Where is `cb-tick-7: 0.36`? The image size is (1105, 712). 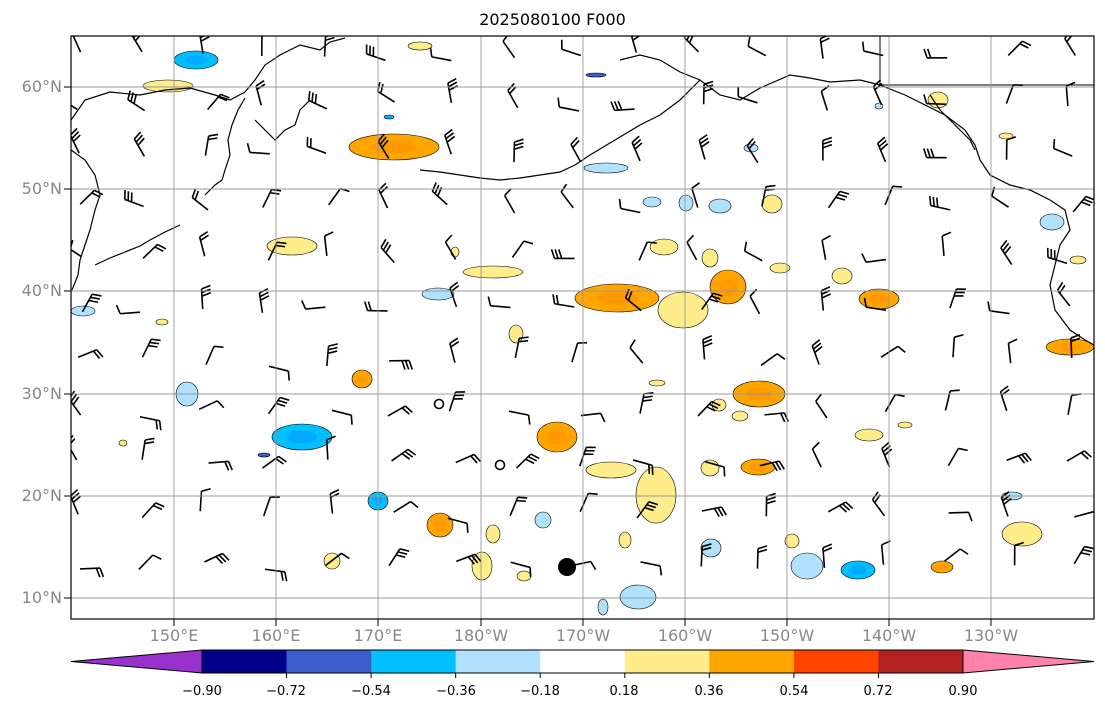
cb-tick-7: 0.36 is located at coordinates (709, 691).